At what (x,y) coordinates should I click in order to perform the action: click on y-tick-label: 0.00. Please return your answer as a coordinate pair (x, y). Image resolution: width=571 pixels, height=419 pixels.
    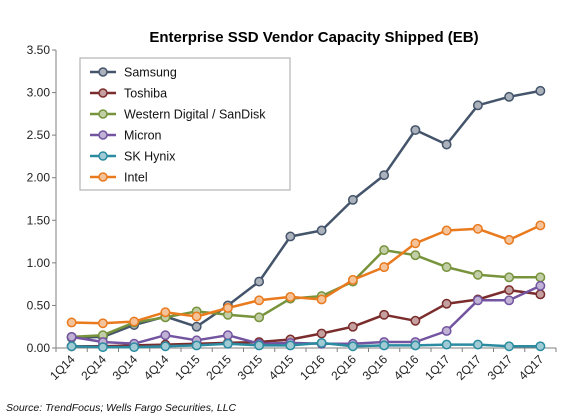
    Looking at the image, I should click on (39, 348).